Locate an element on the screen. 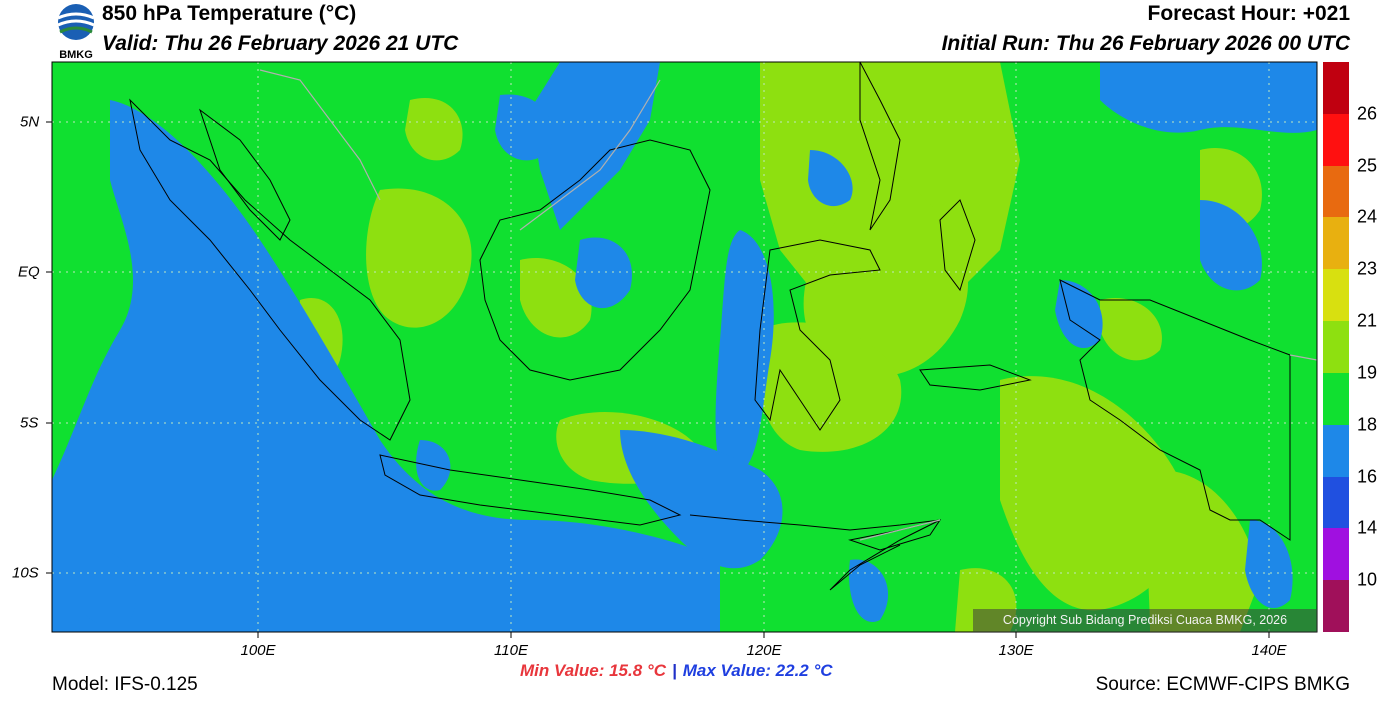  map-title: 850 hPa Temperature (°C) is located at coordinates (229, 13).